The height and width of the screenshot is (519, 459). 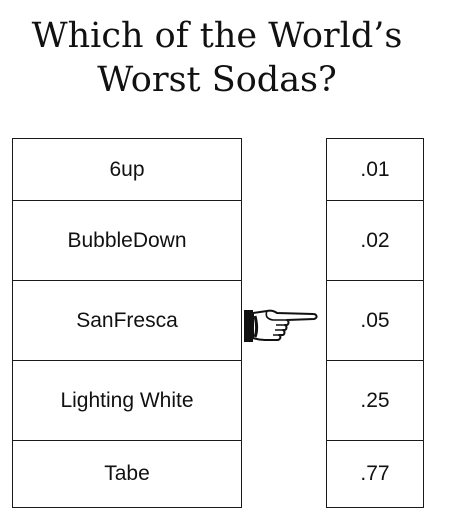 What do you see at coordinates (127, 473) in the screenshot?
I see `soda-name-cell: Tabe` at bounding box center [127, 473].